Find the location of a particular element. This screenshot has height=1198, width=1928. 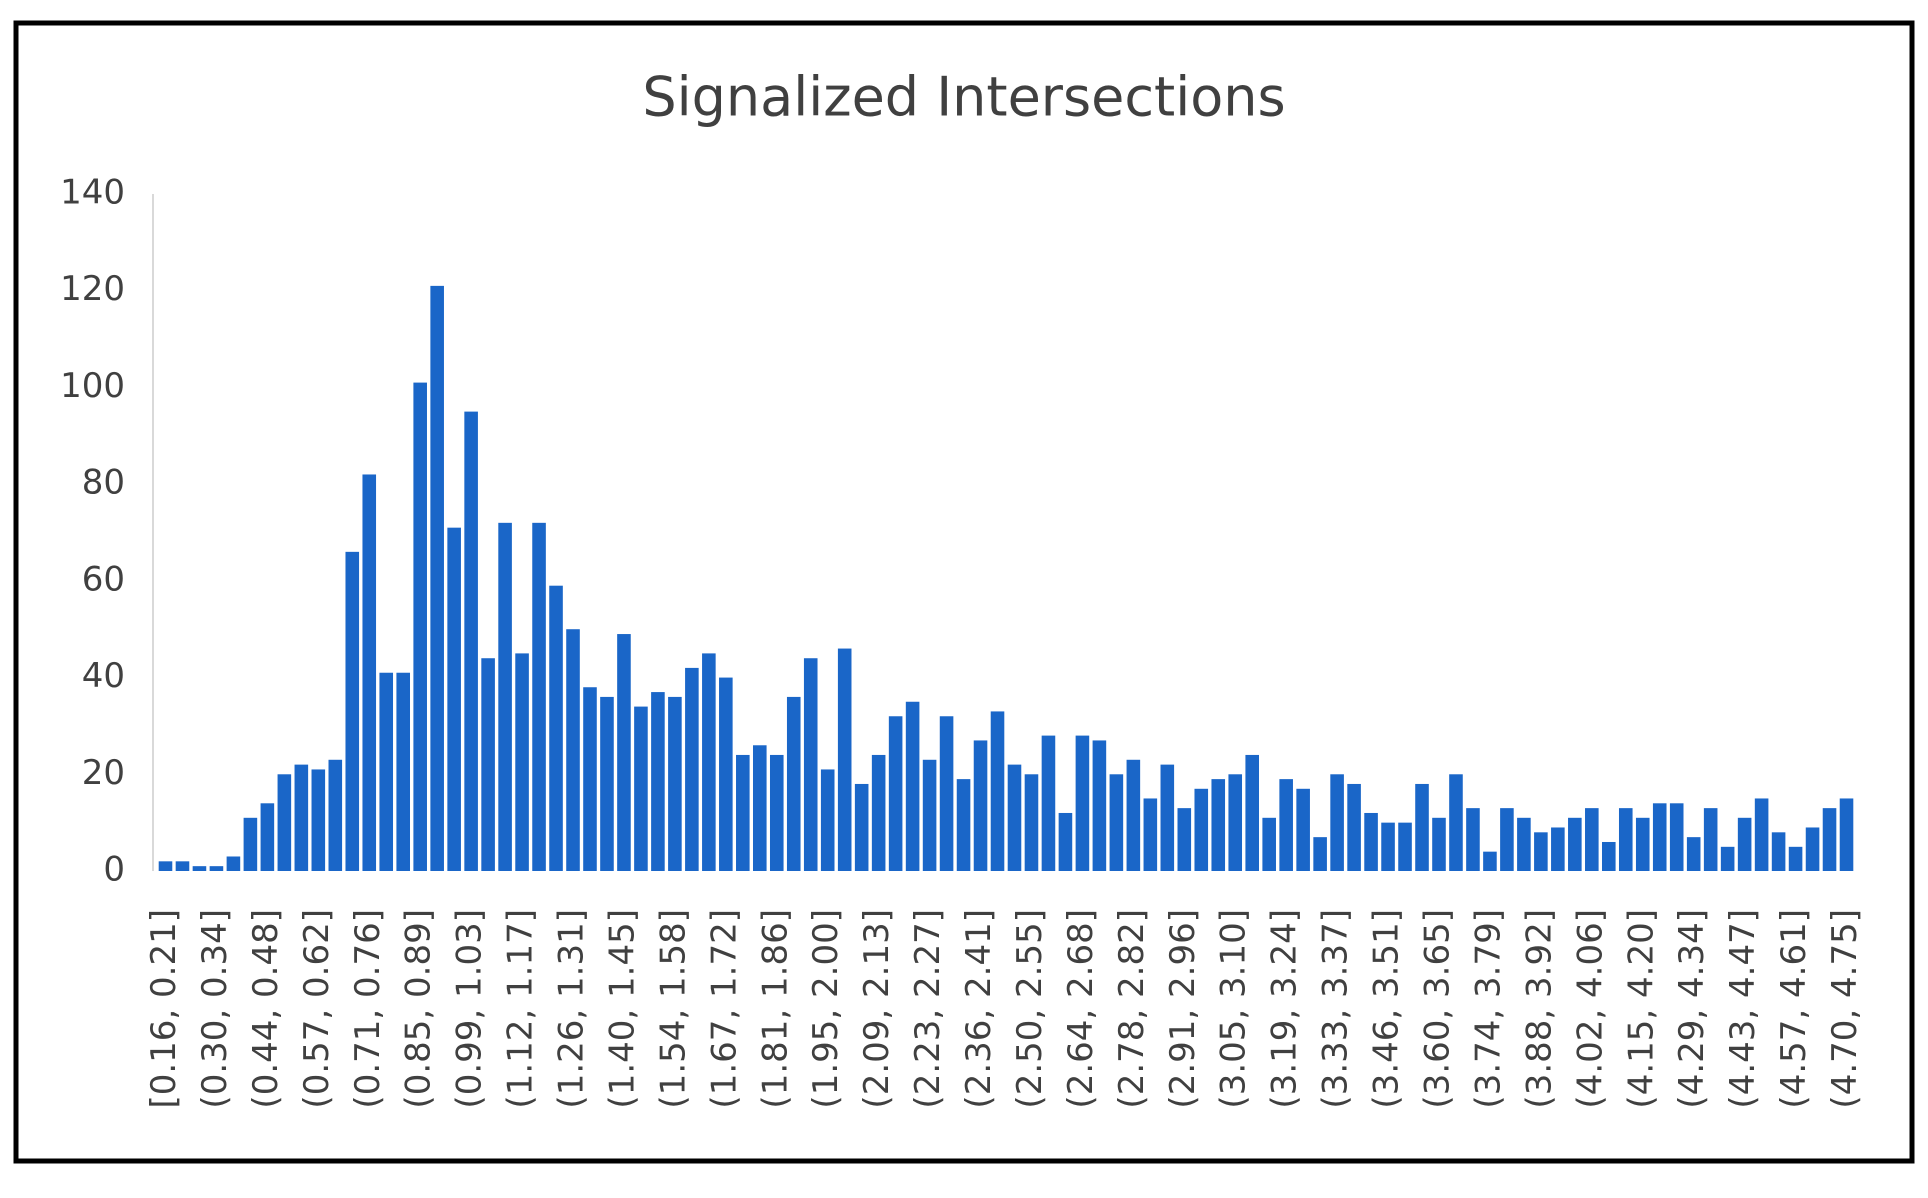

x-tick-label: (2.78, 2.82] is located at coordinates (1132, 1009).